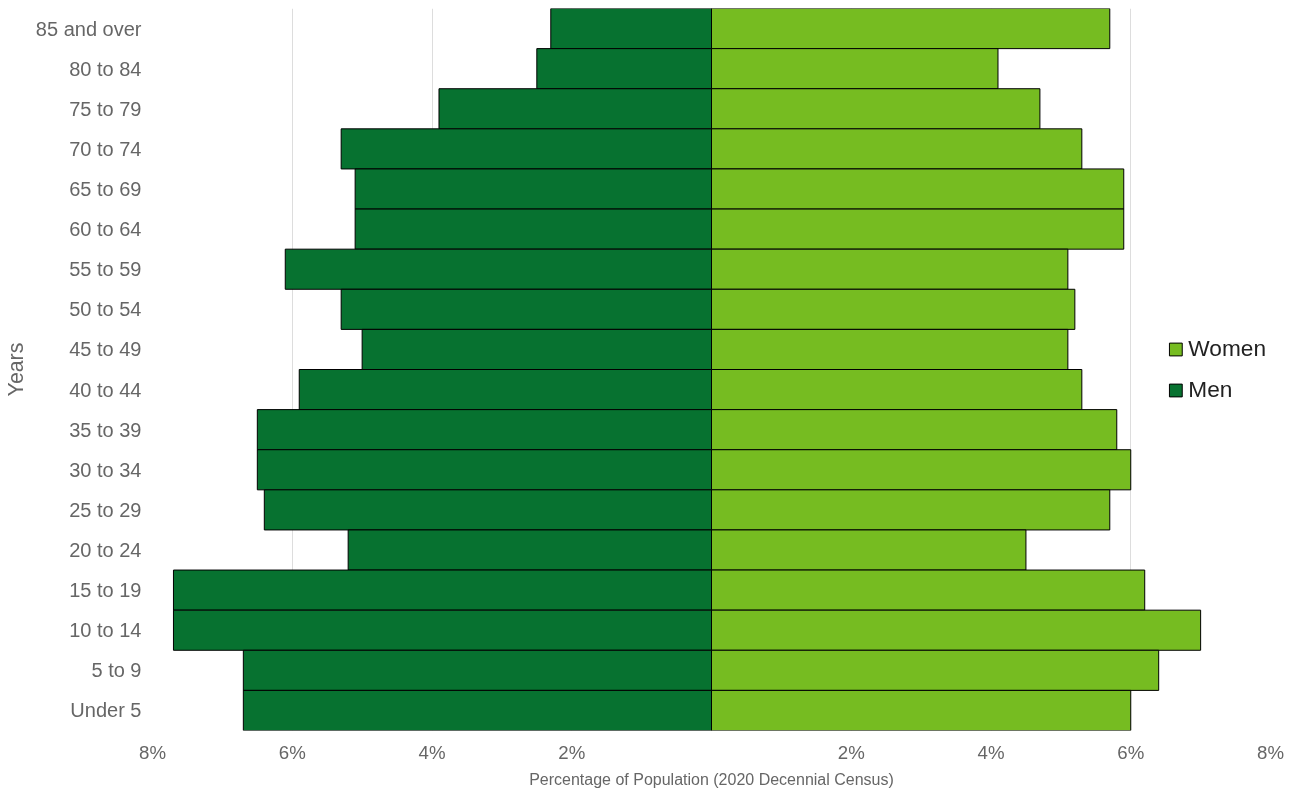 This screenshot has width=1303, height=797. What do you see at coordinates (105, 630) in the screenshot?
I see `y-tick-label: 10 to 14` at bounding box center [105, 630].